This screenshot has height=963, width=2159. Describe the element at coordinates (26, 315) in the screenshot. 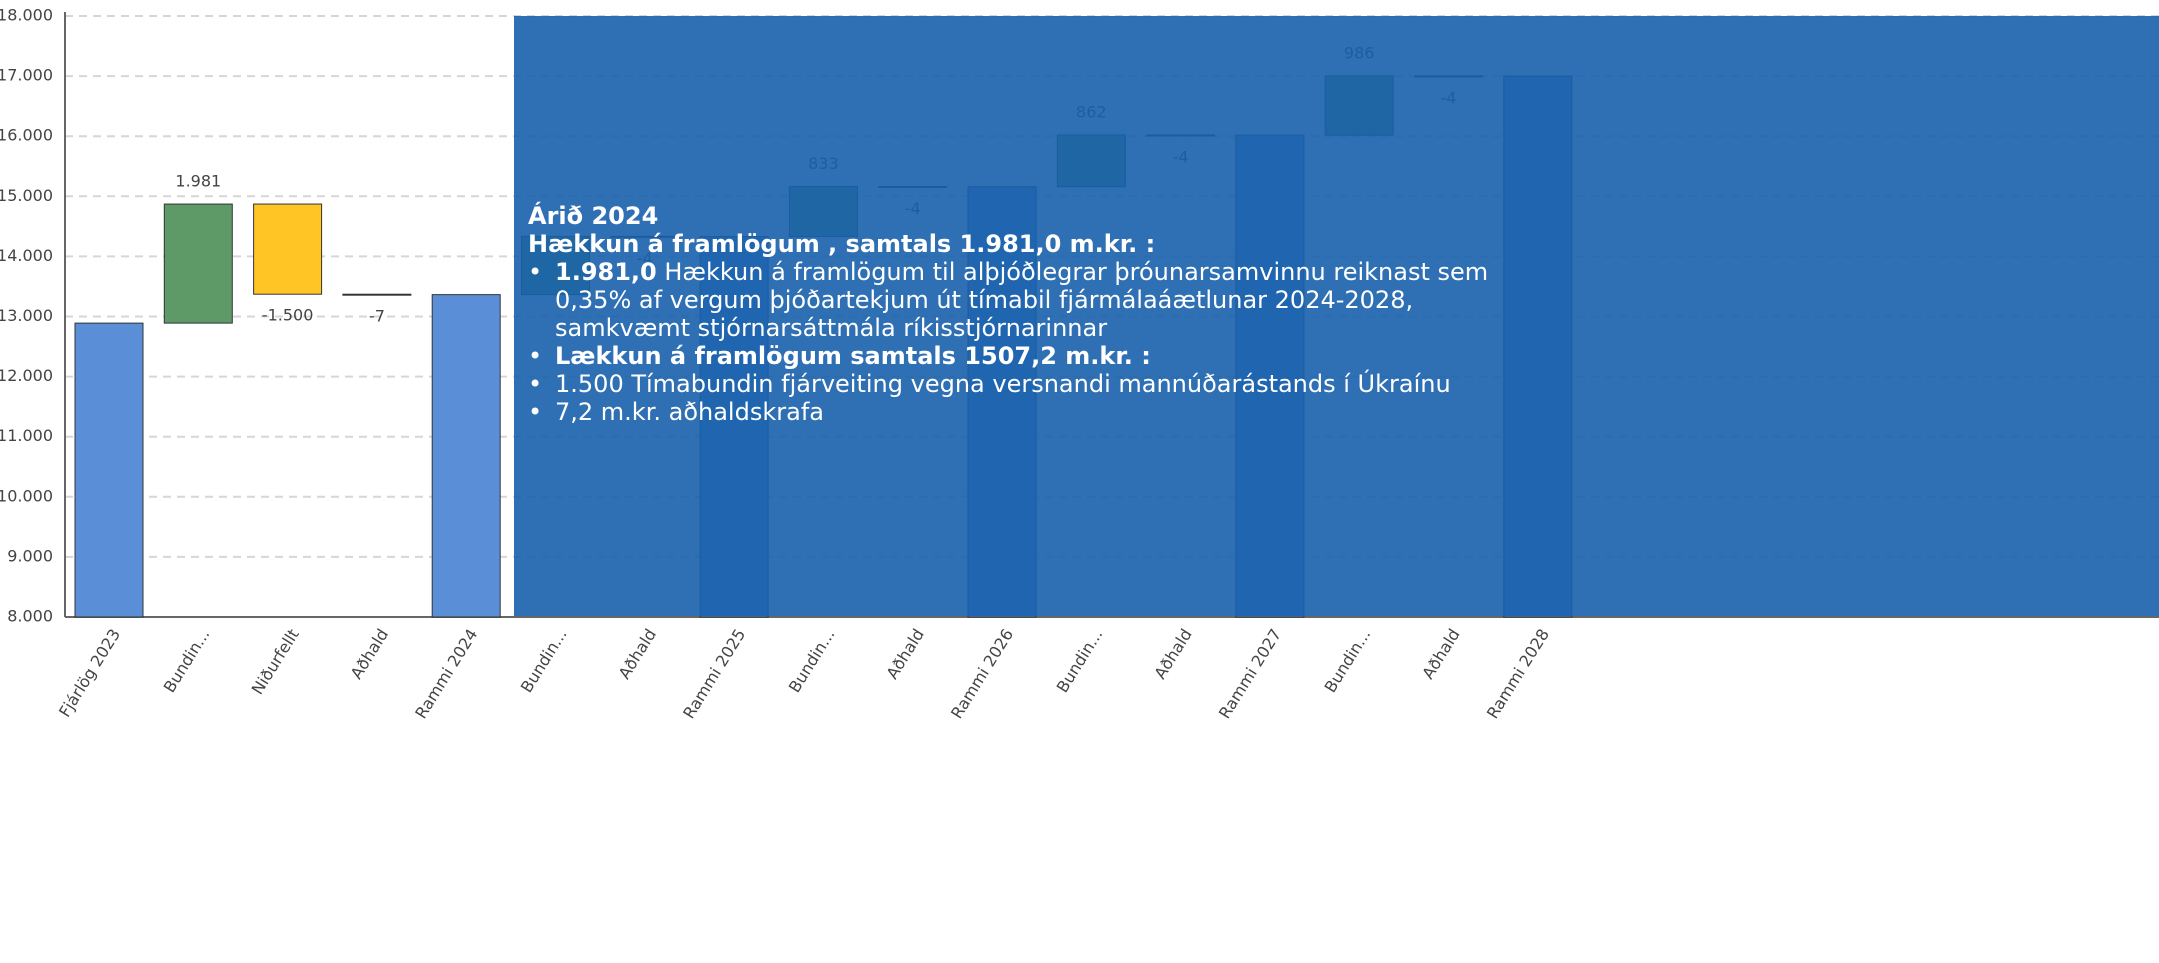

I see `y-tick-label: 13.000` at that location.